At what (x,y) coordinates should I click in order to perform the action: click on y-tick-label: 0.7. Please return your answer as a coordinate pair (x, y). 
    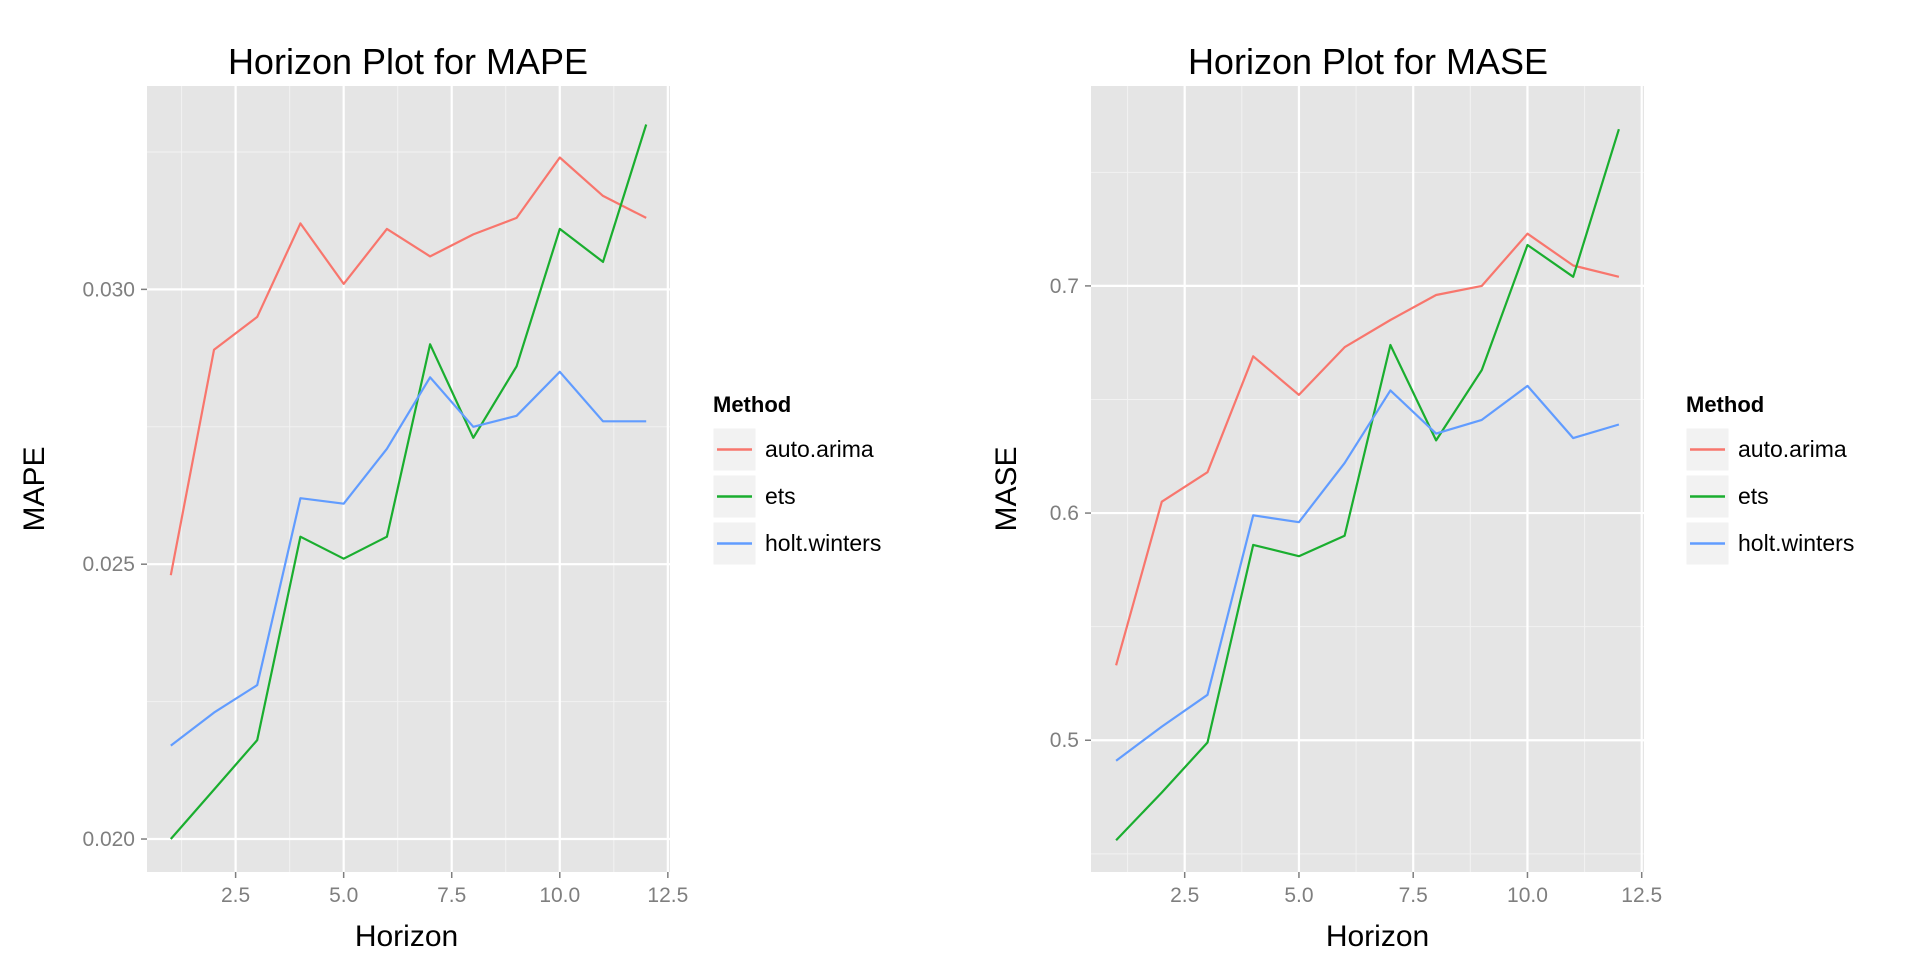
    Looking at the image, I should click on (1064, 286).